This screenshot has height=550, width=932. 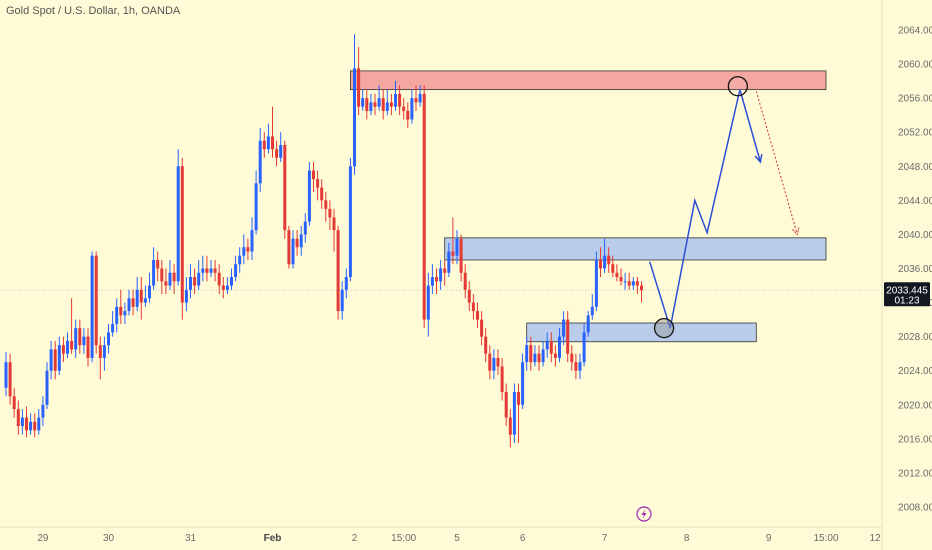 What do you see at coordinates (191, 538) in the screenshot?
I see `x-tick-label: 31` at bounding box center [191, 538].